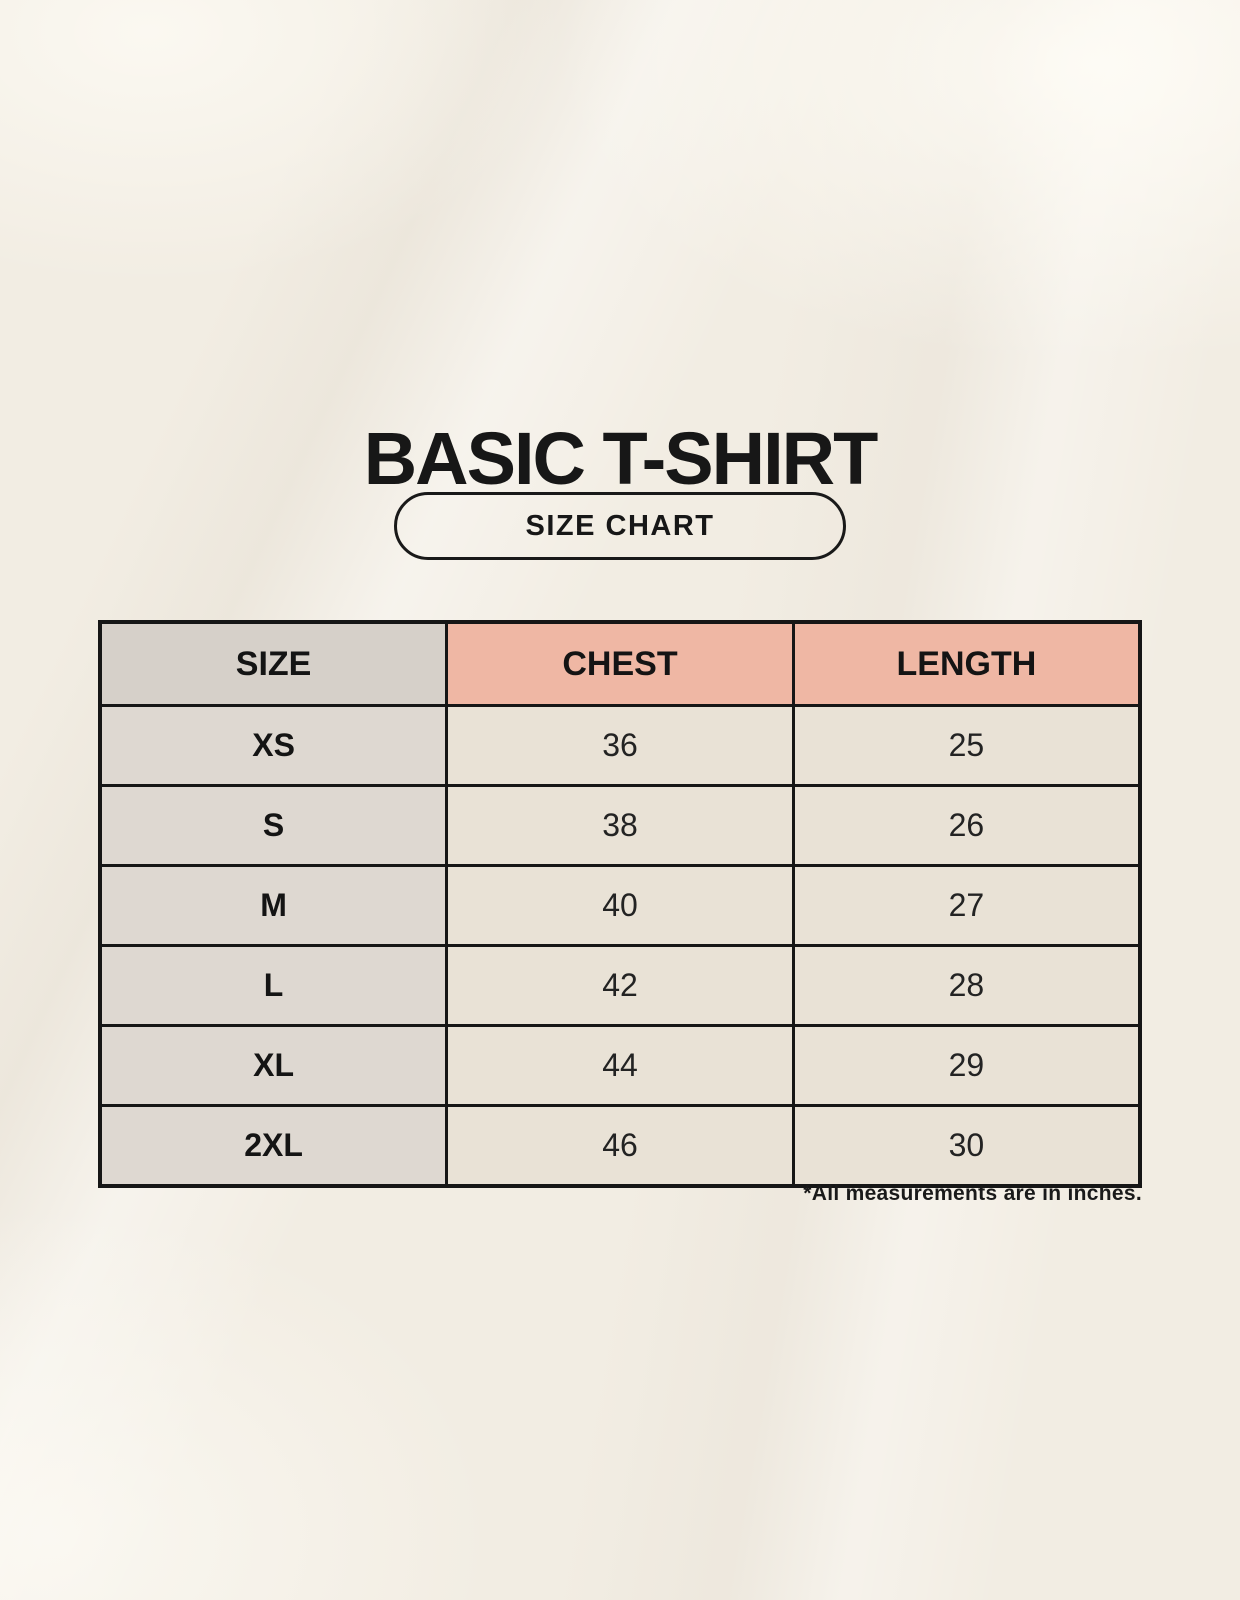 This screenshot has height=1600, width=1240. I want to click on chest-value: 38, so click(620, 825).